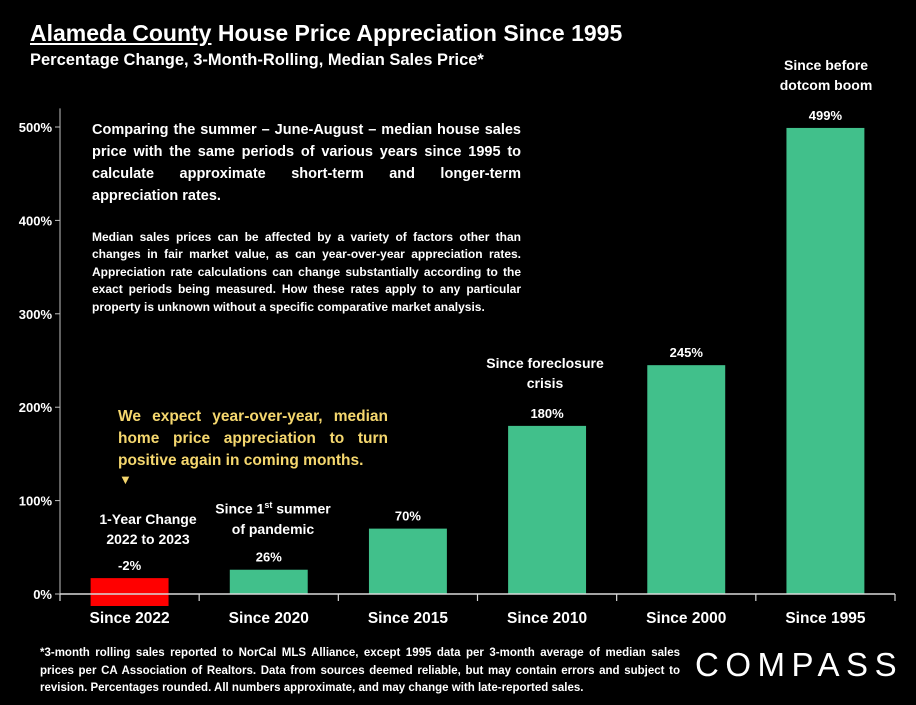 The height and width of the screenshot is (705, 916). I want to click on bar-since-2000, so click(686, 479).